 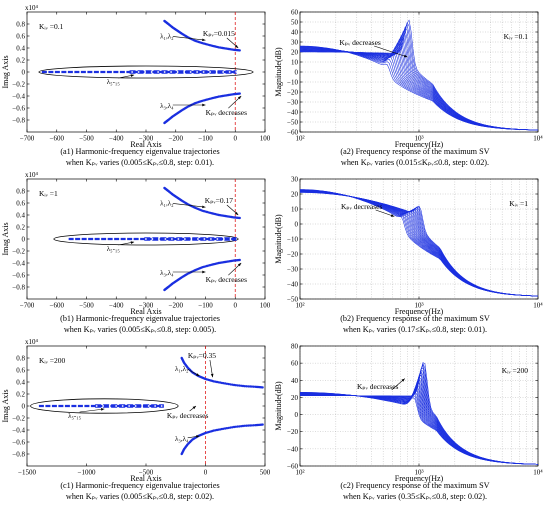 What do you see at coordinates (146, 306) in the screenshot?
I see `x-tick-label: −300` at bounding box center [146, 306].